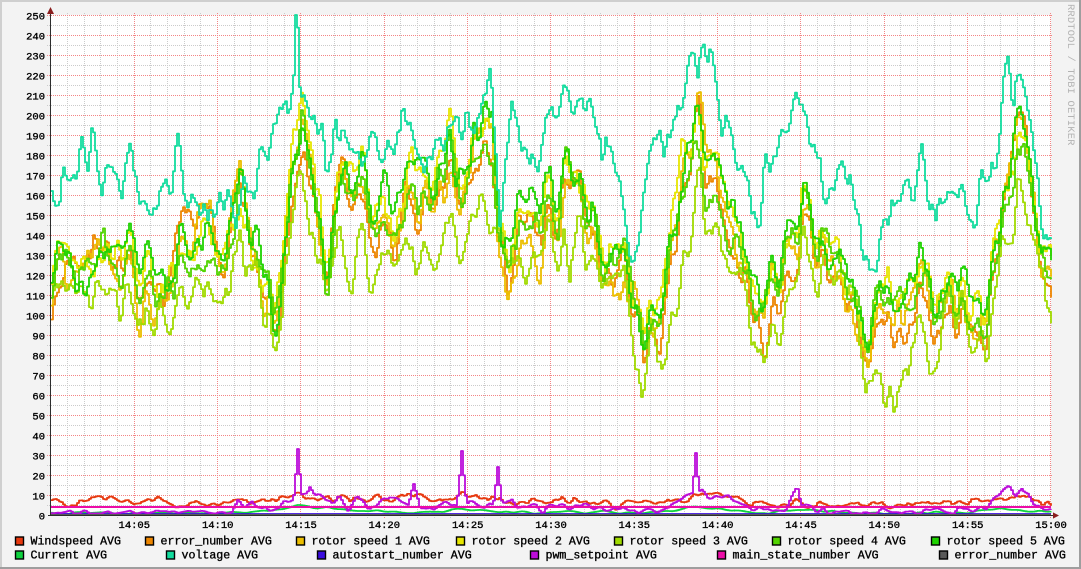 This screenshot has height=569, width=1081. Describe the element at coordinates (38, 358) in the screenshot. I see `svg-text: 80` at that location.